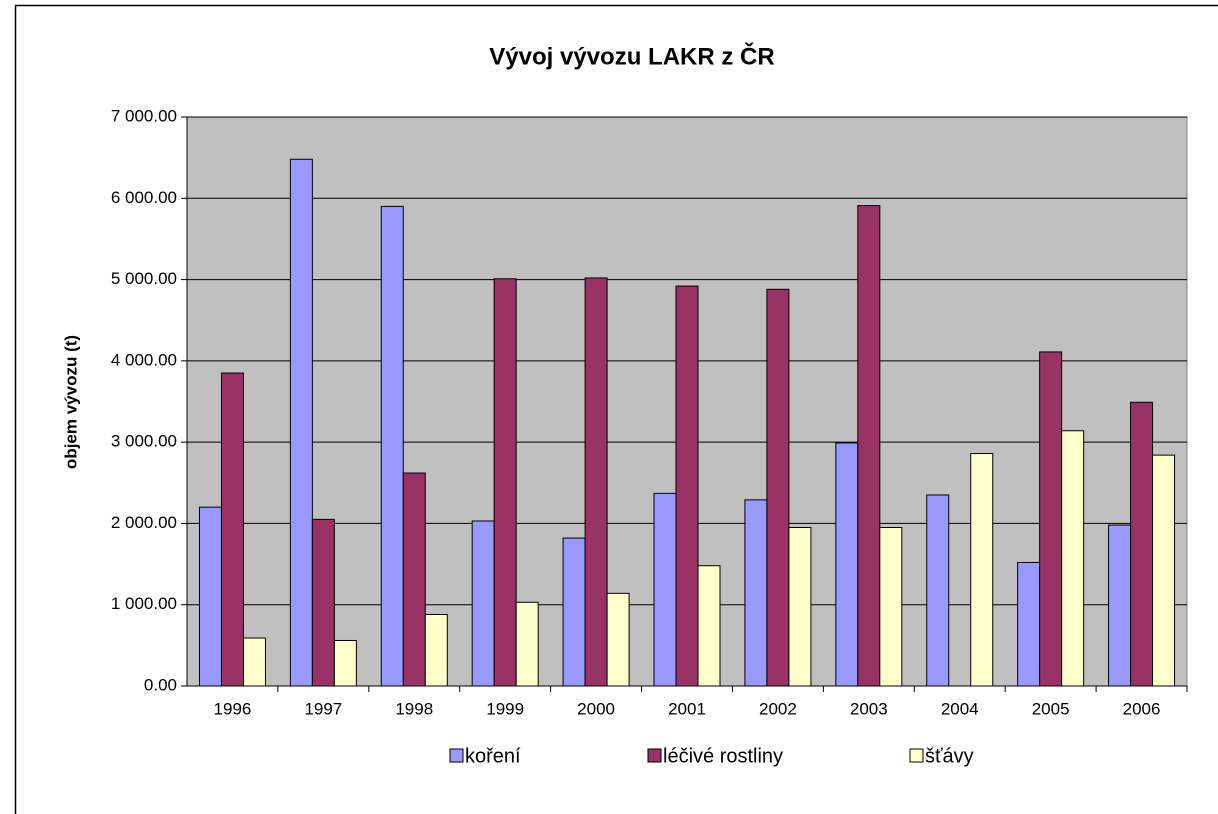  What do you see at coordinates (144, 522) in the screenshot?
I see `y-tick-label: 2 000.00` at bounding box center [144, 522].